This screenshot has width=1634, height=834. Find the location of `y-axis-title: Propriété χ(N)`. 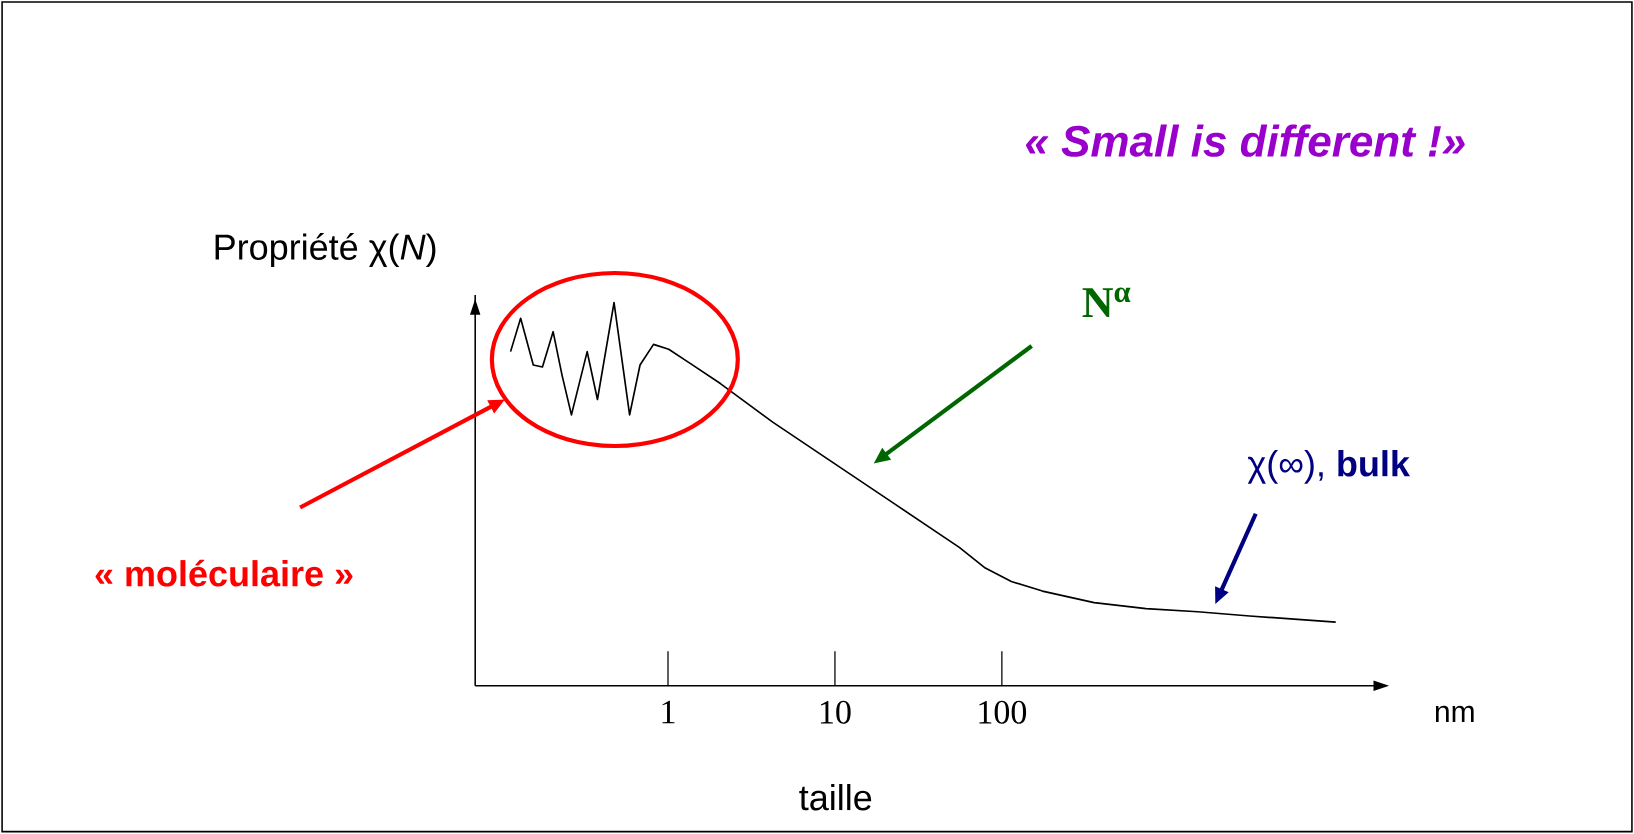

y-axis-title: Propriété χ(N) is located at coordinates (325, 250).